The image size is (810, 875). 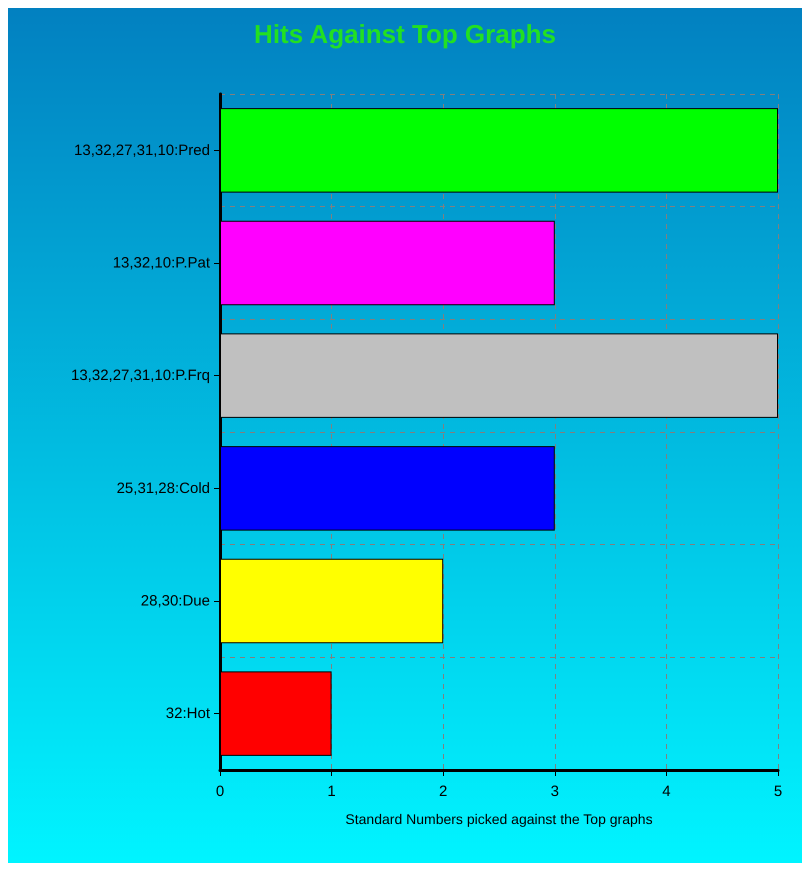 What do you see at coordinates (331, 791) in the screenshot?
I see `x-tick-label: 1` at bounding box center [331, 791].